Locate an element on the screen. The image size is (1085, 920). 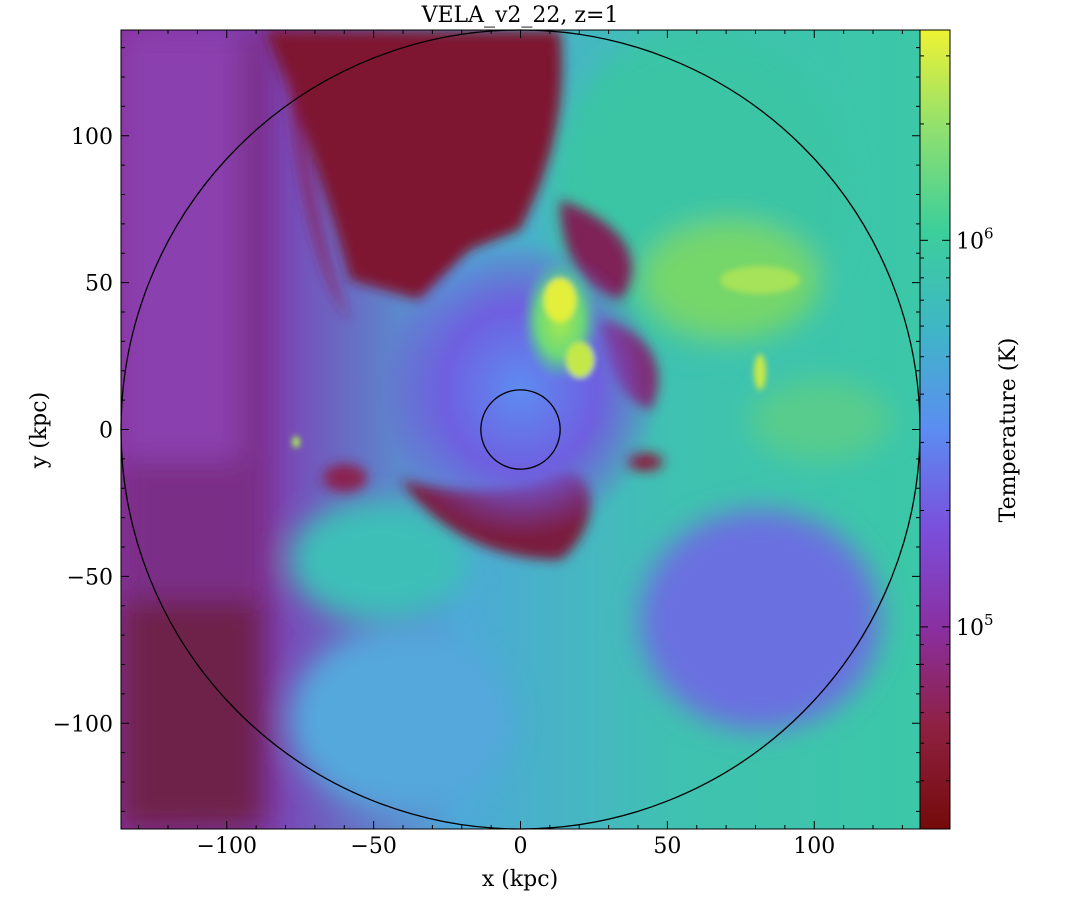
x-tick-label: −50 is located at coordinates (373, 846).